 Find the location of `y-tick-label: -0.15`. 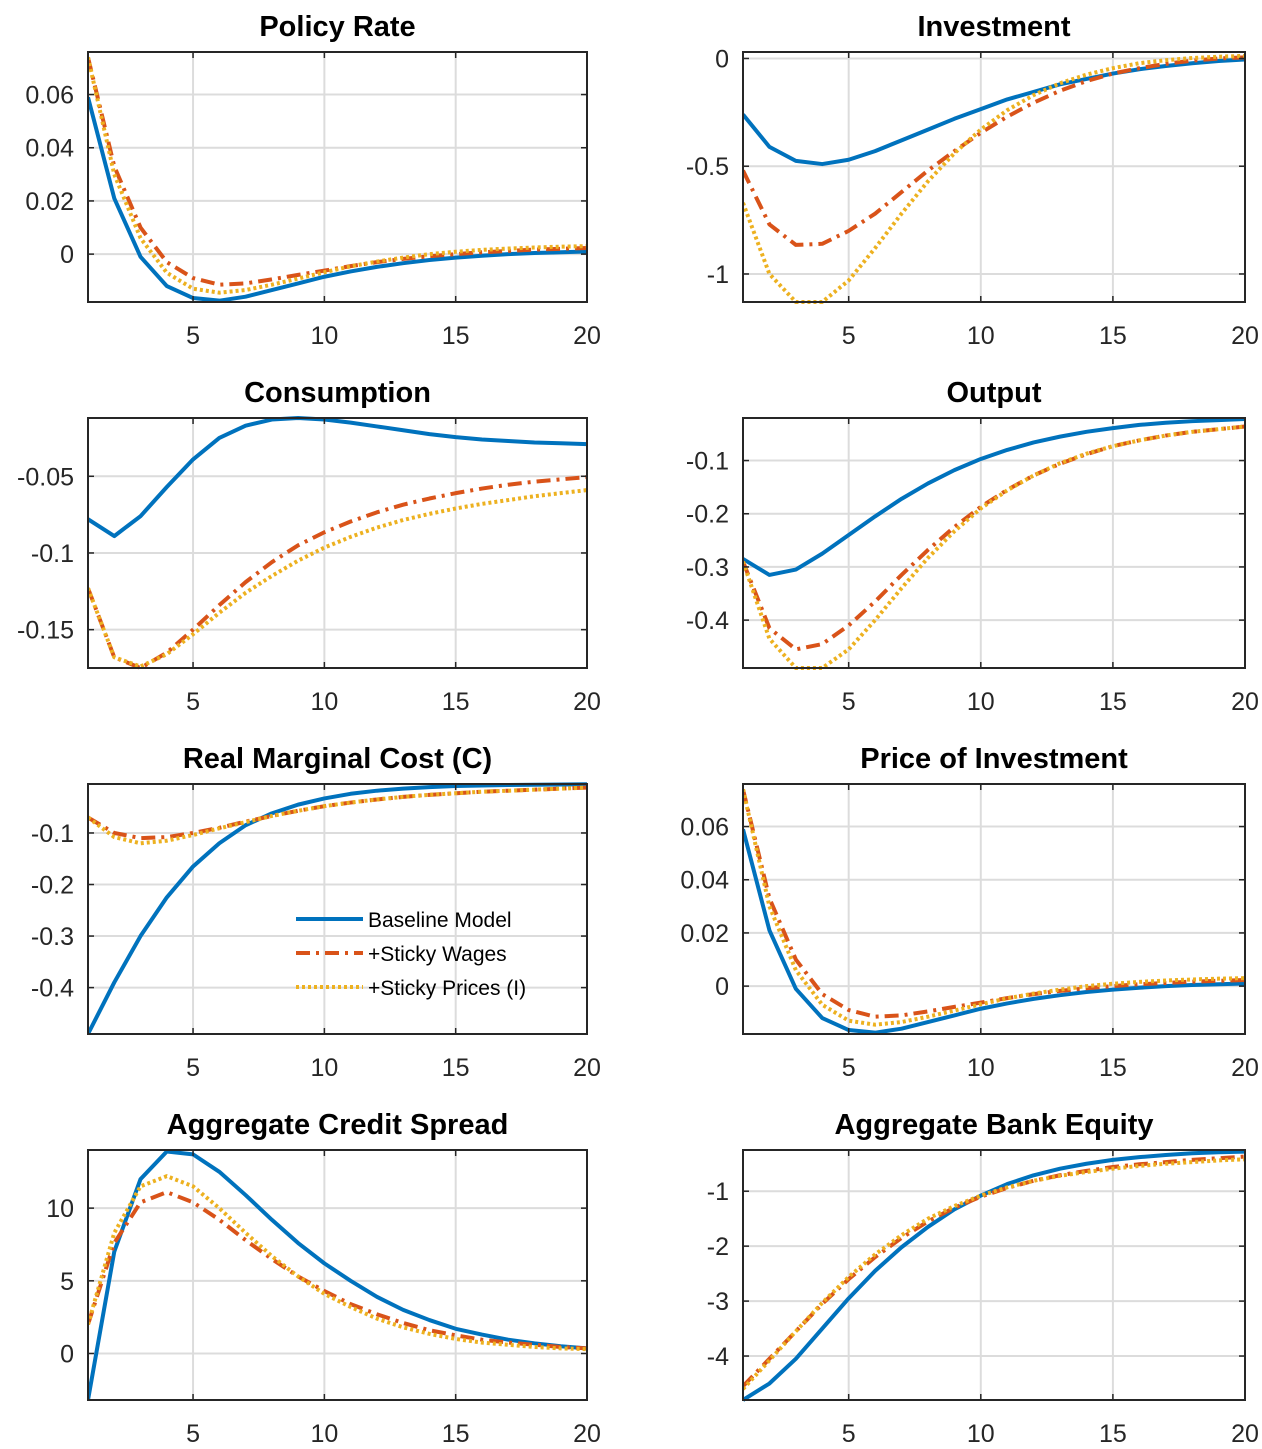

y-tick-label: -0.15 is located at coordinates (45, 631).